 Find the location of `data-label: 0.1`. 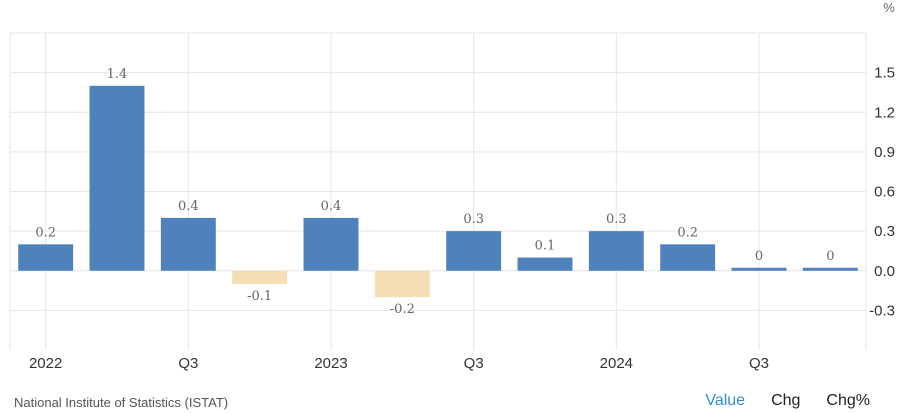

data-label: 0.1 is located at coordinates (545, 246).